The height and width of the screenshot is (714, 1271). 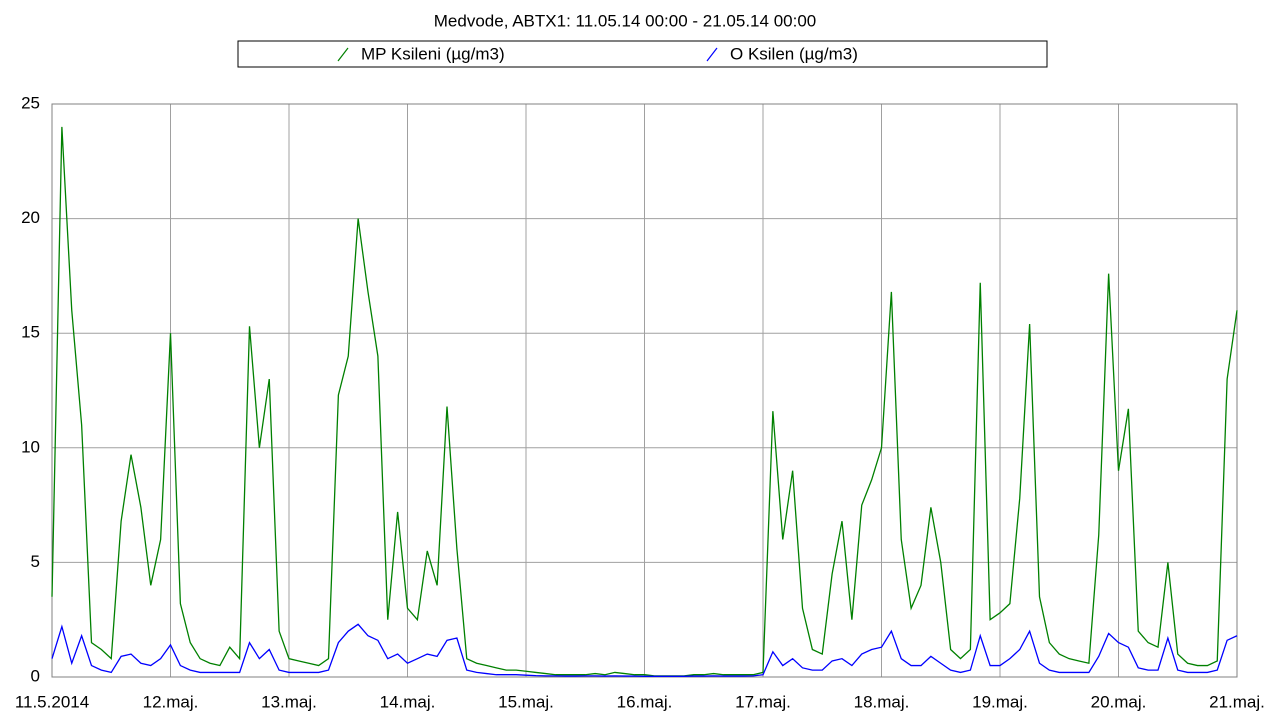 I want to click on x-tick-label: 20.maj., so click(x=1119, y=701).